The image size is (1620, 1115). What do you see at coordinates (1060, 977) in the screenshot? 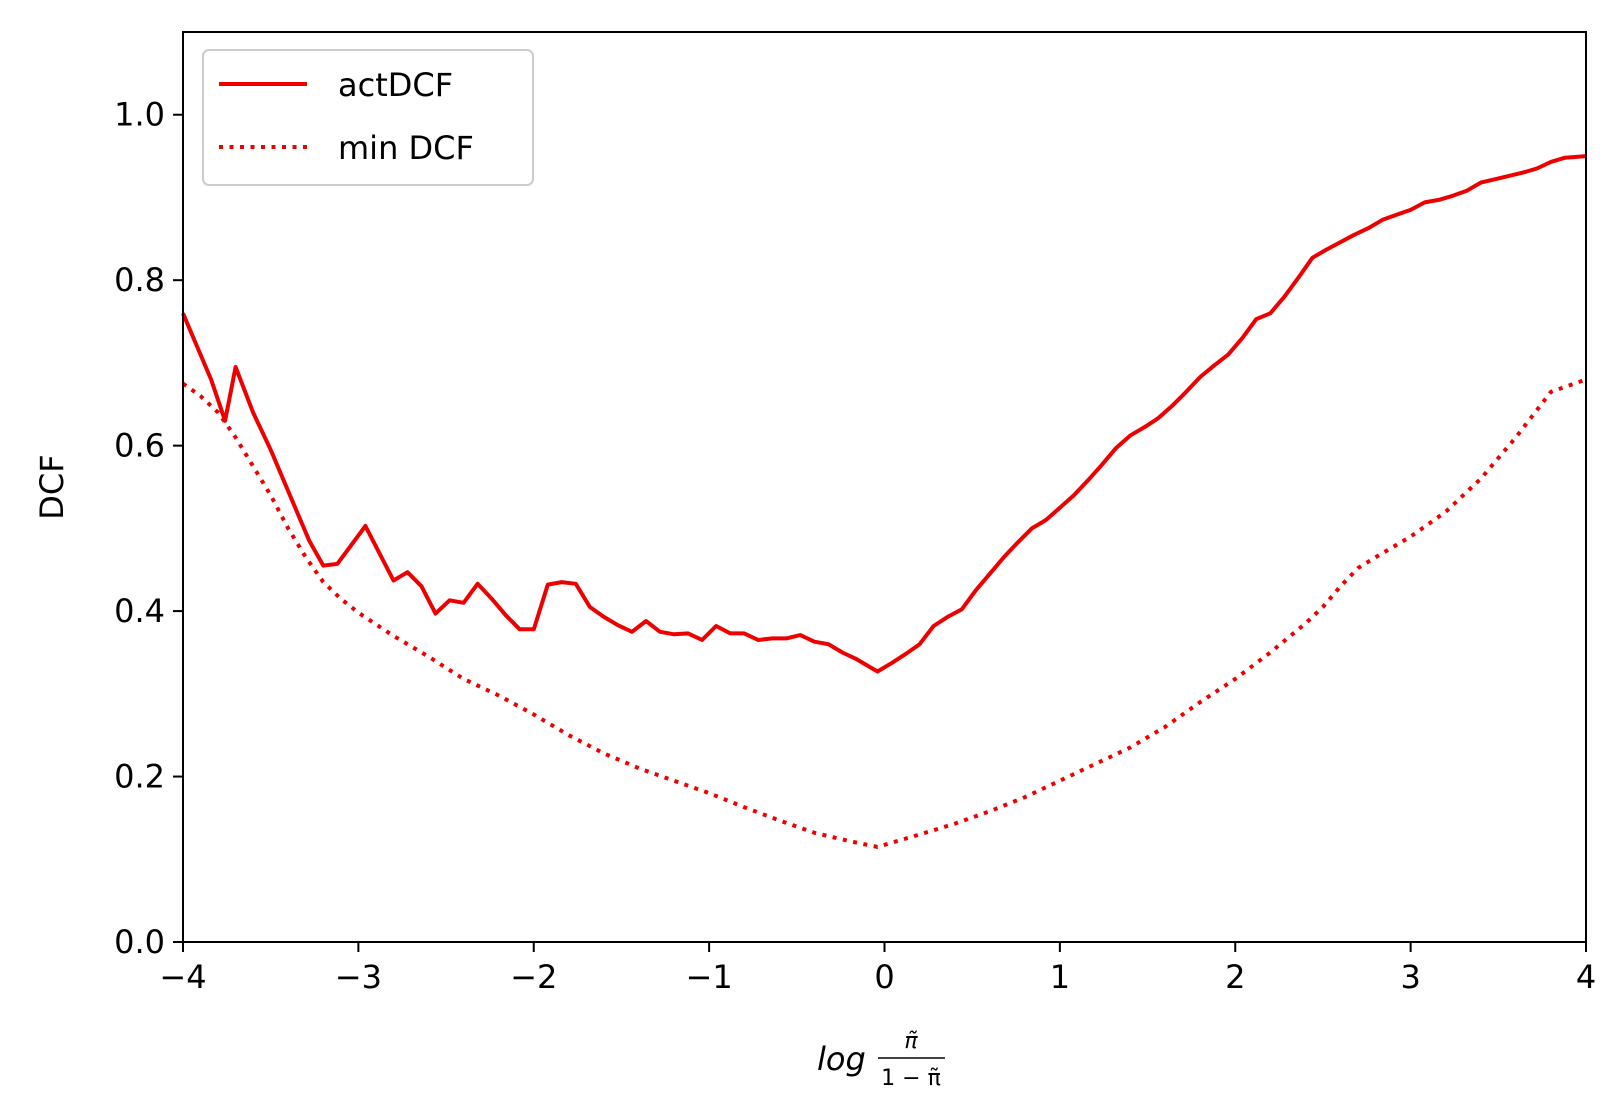
I see `x-tick-label: 1` at bounding box center [1060, 977].